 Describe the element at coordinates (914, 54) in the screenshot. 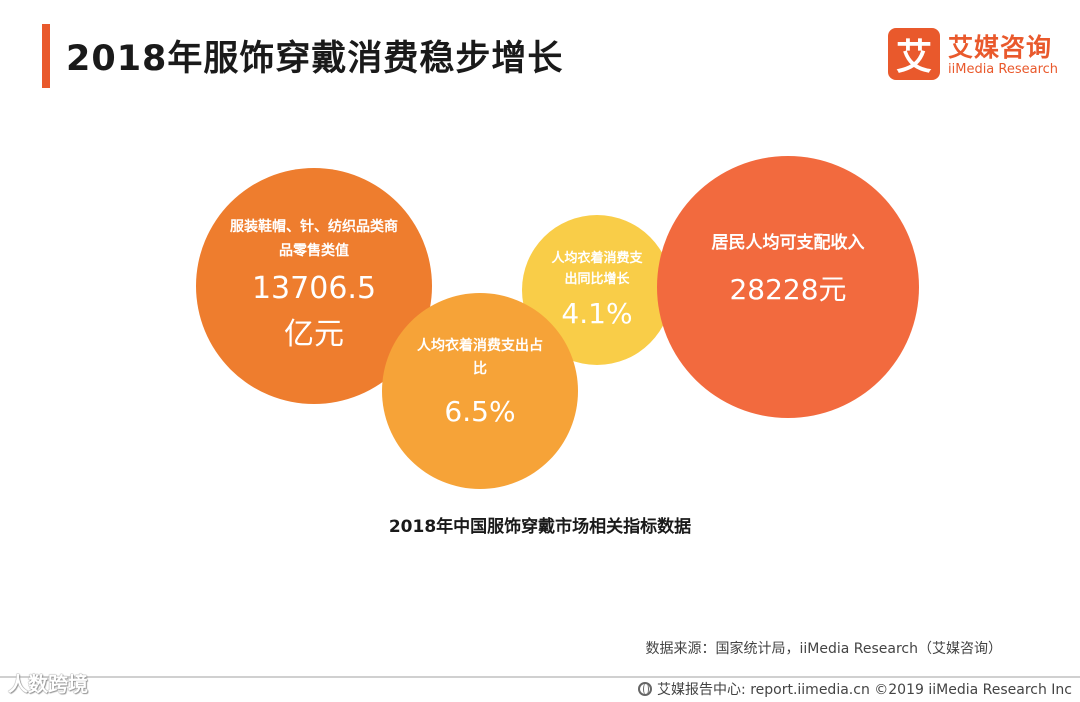

I see `logo-mark: 艾` at that location.